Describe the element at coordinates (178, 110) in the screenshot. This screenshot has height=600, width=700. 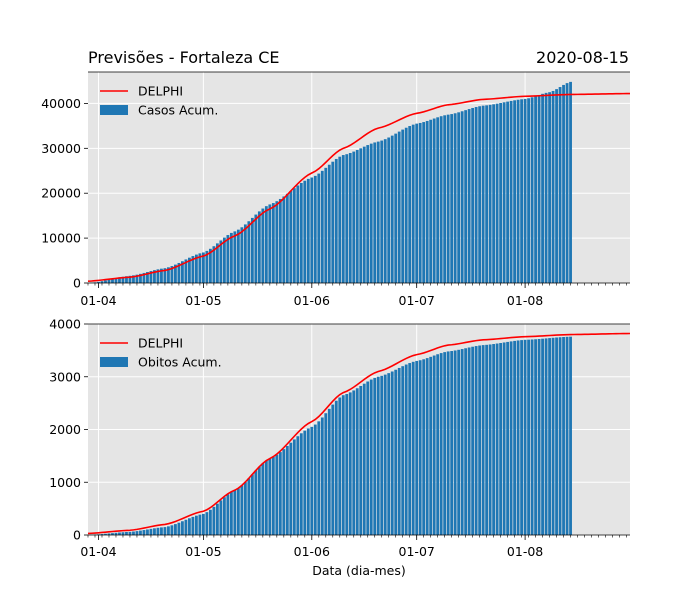
I see `legend-label-bars: Casos Acum.` at that location.